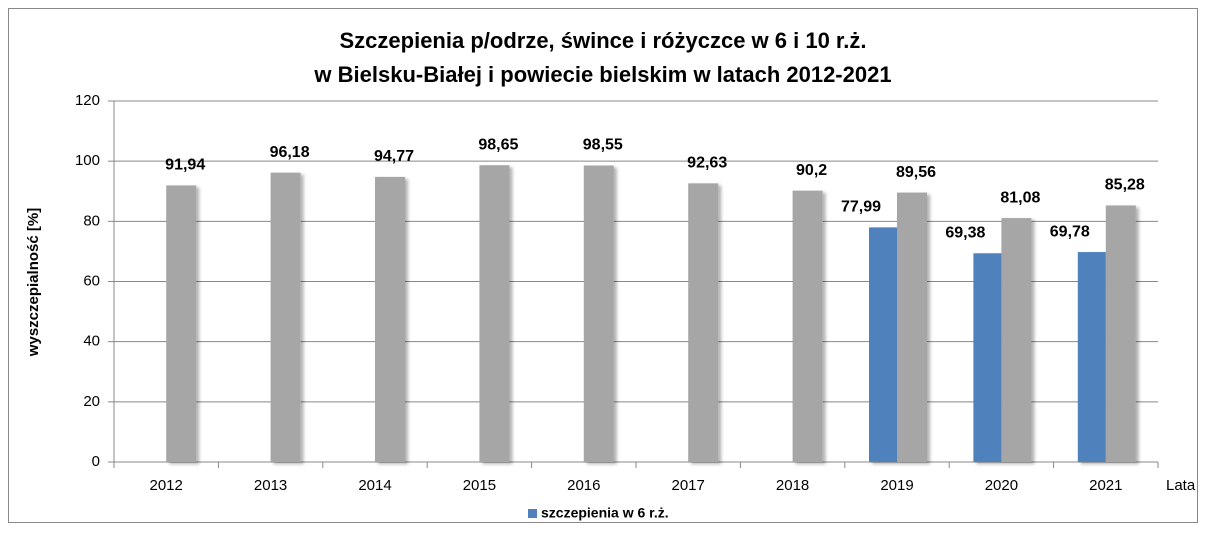 The image size is (1206, 536). I want to click on x-tick-label: 2015, so click(479, 485).